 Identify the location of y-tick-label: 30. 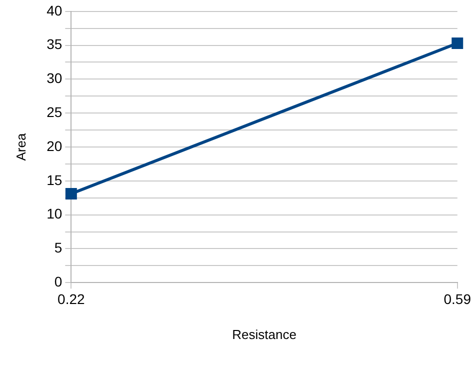
(54, 78).